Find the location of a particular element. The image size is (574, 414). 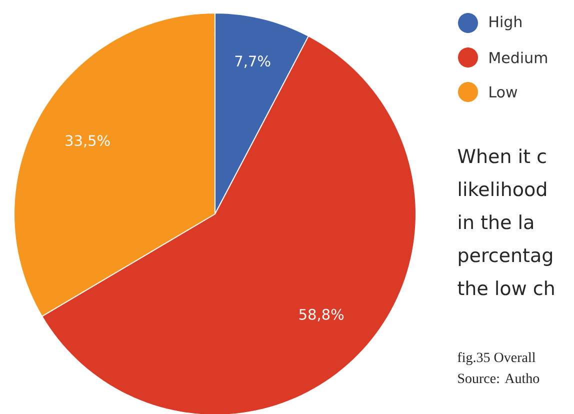

text: percentag is located at coordinates (505, 257).